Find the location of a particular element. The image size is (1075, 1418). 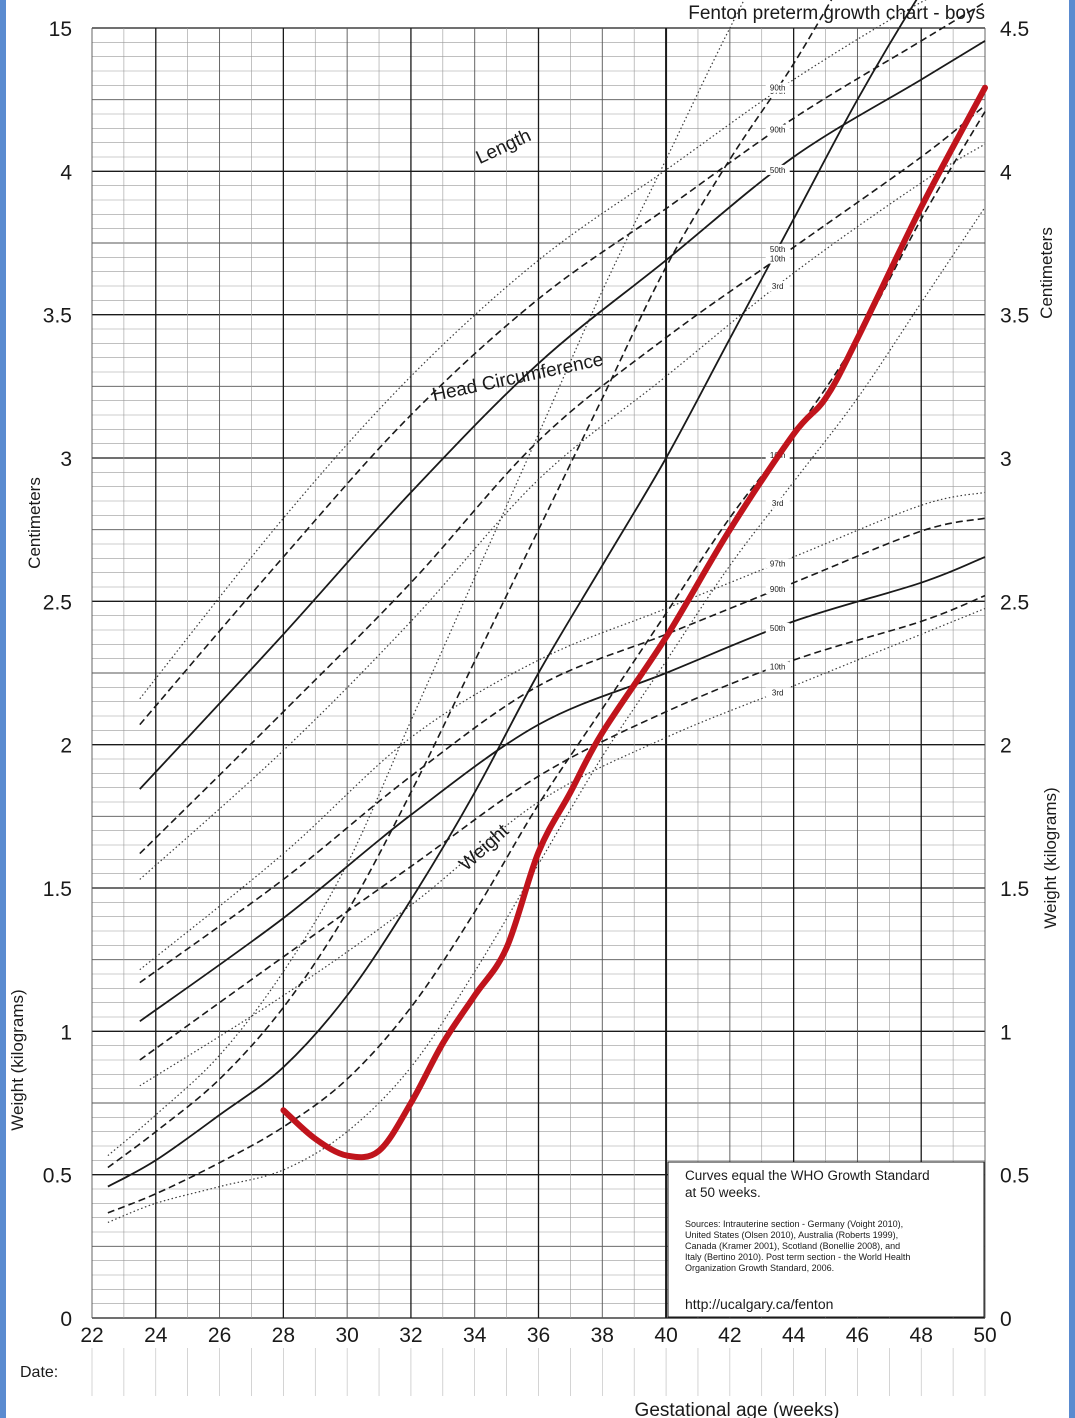

x-tick: 40 is located at coordinates (665, 1335).